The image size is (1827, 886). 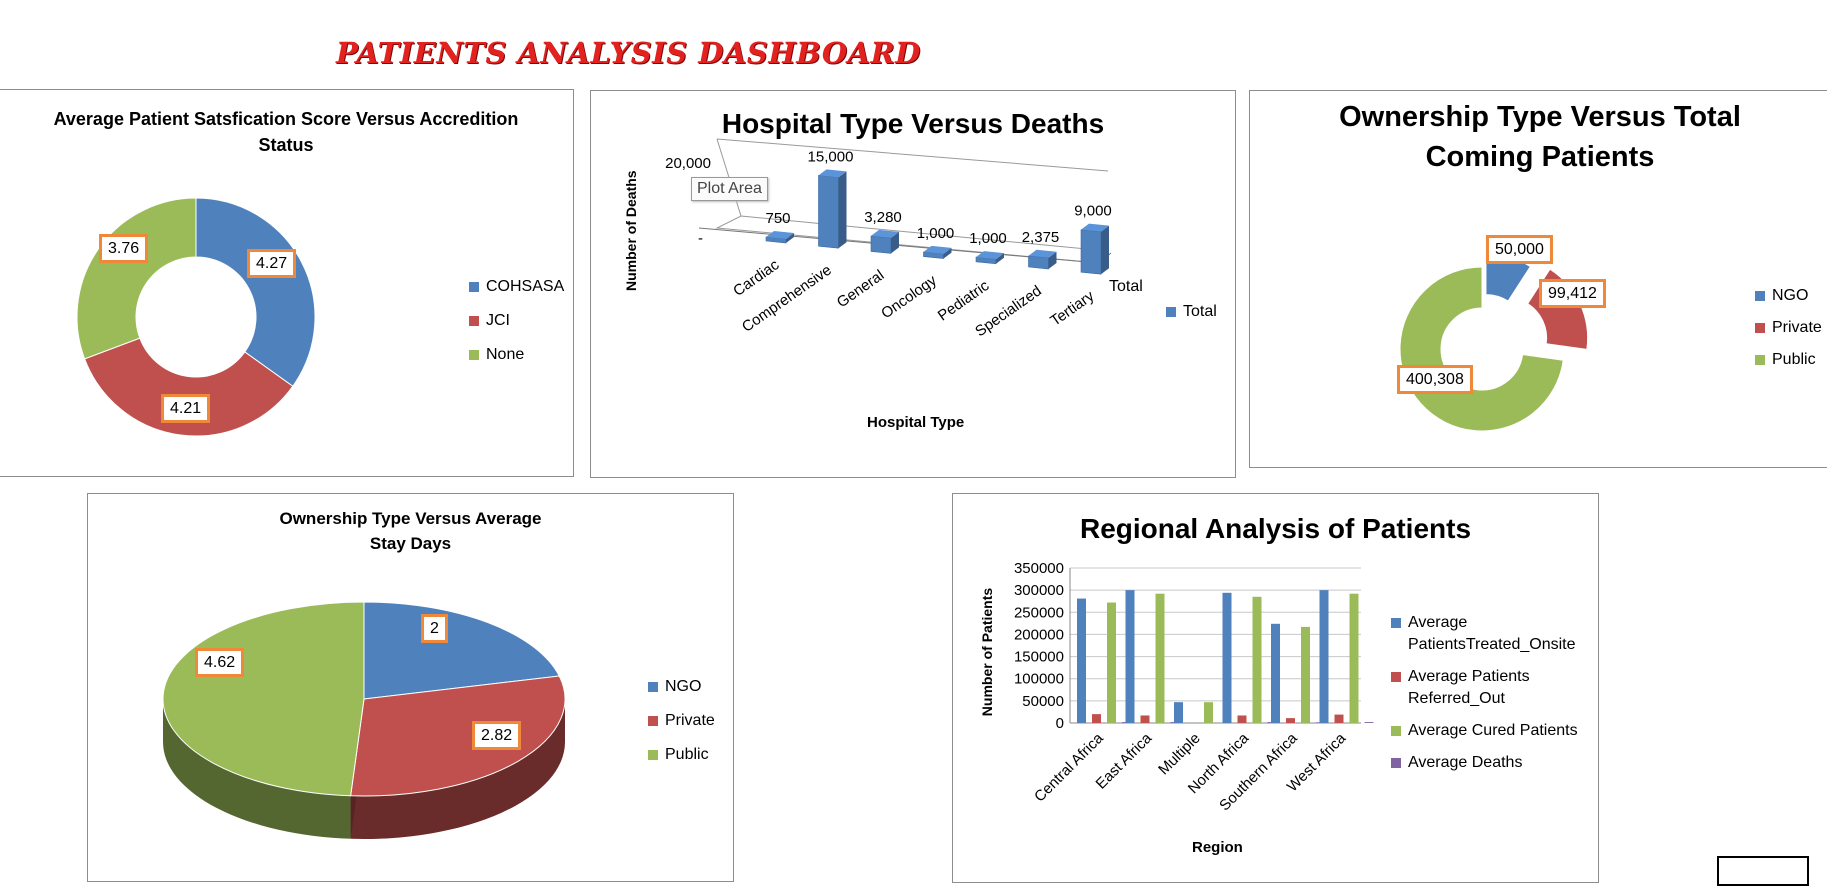 What do you see at coordinates (1465, 762) in the screenshot?
I see `legend-label: Average Deaths` at bounding box center [1465, 762].